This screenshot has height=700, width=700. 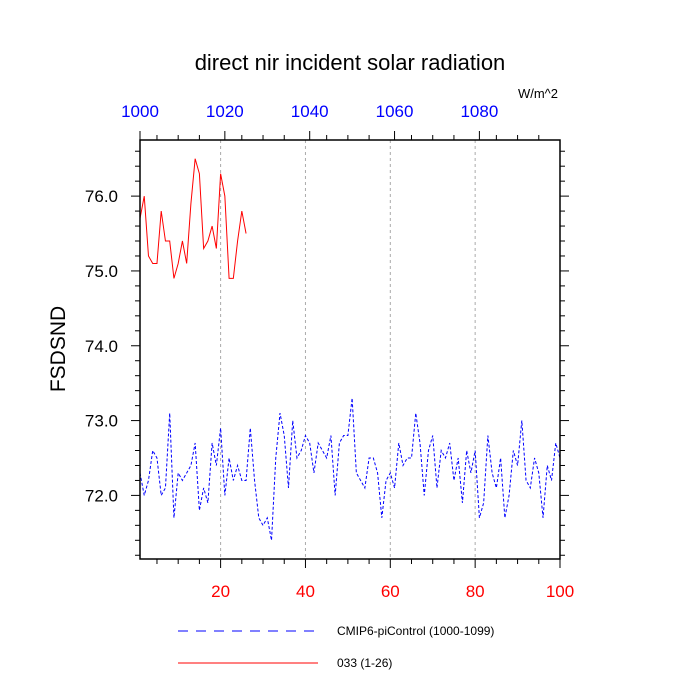 What do you see at coordinates (101, 495) in the screenshot?
I see `y-tick-label: 72.0` at bounding box center [101, 495].